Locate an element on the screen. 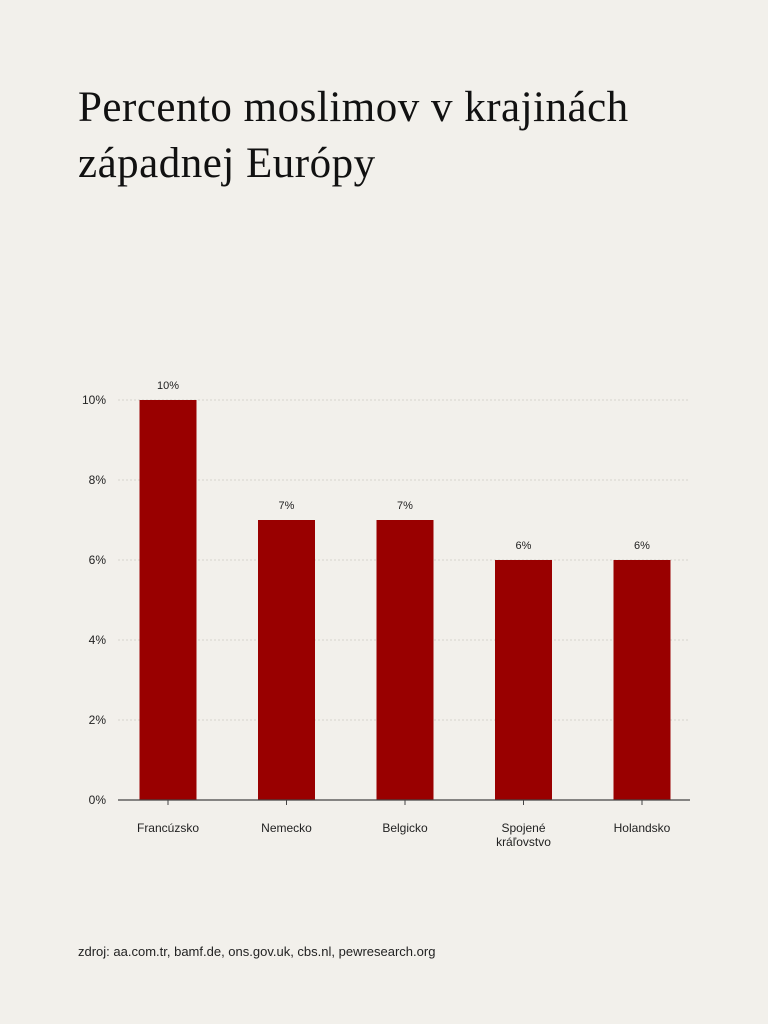 This screenshot has width=768, height=1024. x-category-label: Spojené is located at coordinates (523, 828).